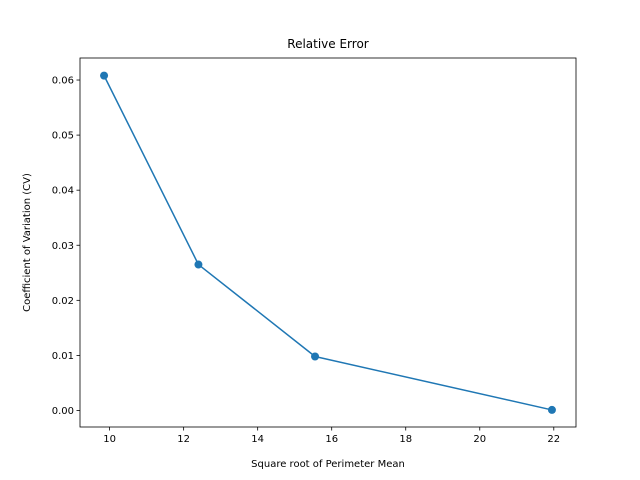  I want to click on y-tick-label: 0.01, so click(63, 356).